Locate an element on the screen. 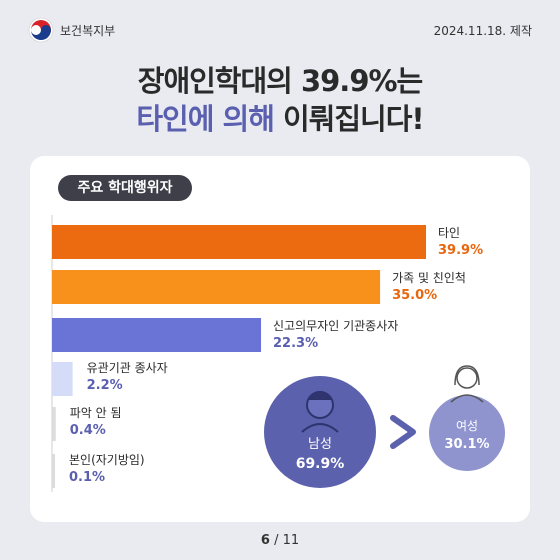  category-label-1: 가족 및 친인척 is located at coordinates (429, 278).